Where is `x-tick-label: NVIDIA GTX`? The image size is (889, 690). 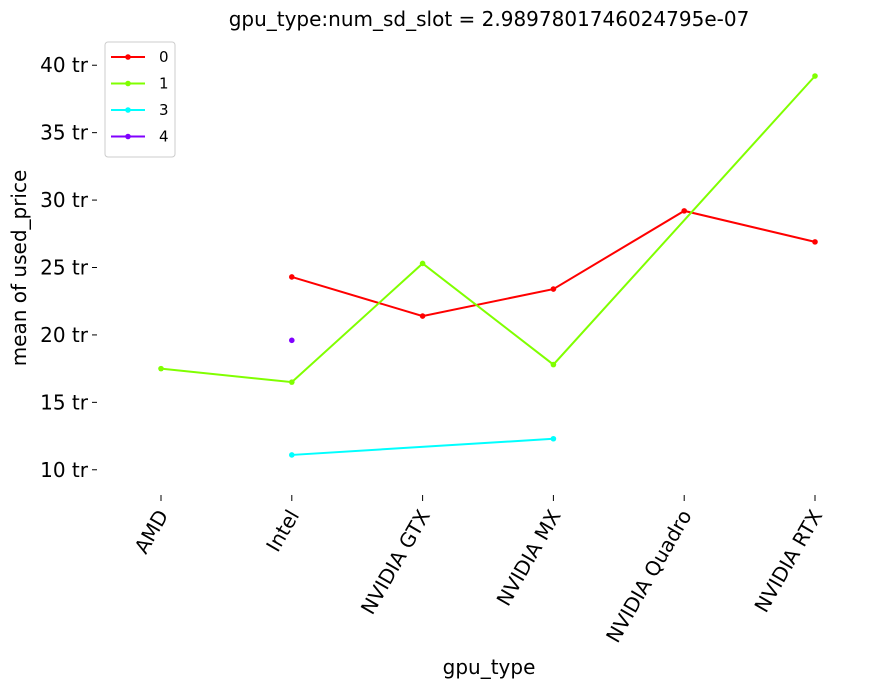
x-tick-label: NVIDIA GTX is located at coordinates (395, 561).